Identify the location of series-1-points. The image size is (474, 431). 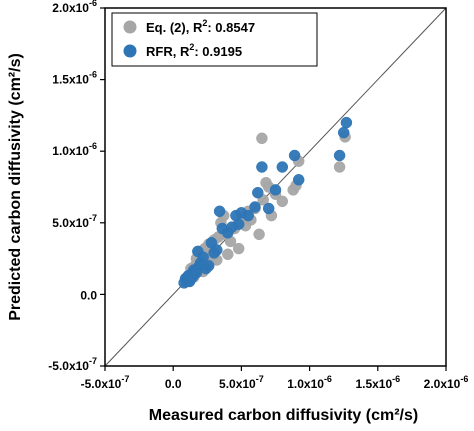
(265, 202).